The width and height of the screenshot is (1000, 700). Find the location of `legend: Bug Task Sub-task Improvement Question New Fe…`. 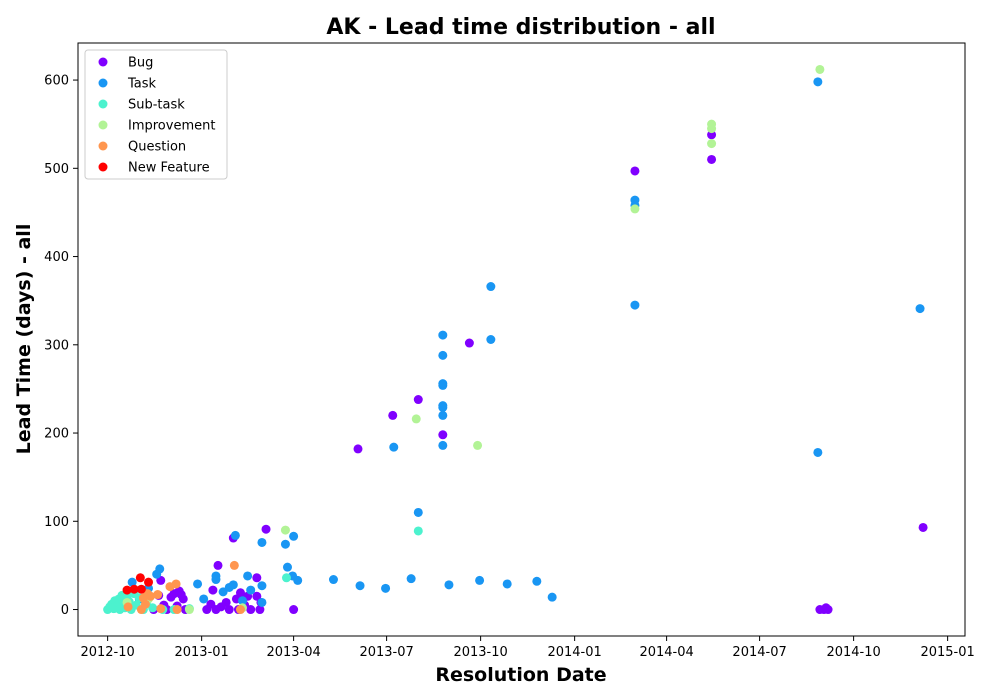

legend: Bug Task Sub-task Improvement Question New Fe… is located at coordinates (156, 114).